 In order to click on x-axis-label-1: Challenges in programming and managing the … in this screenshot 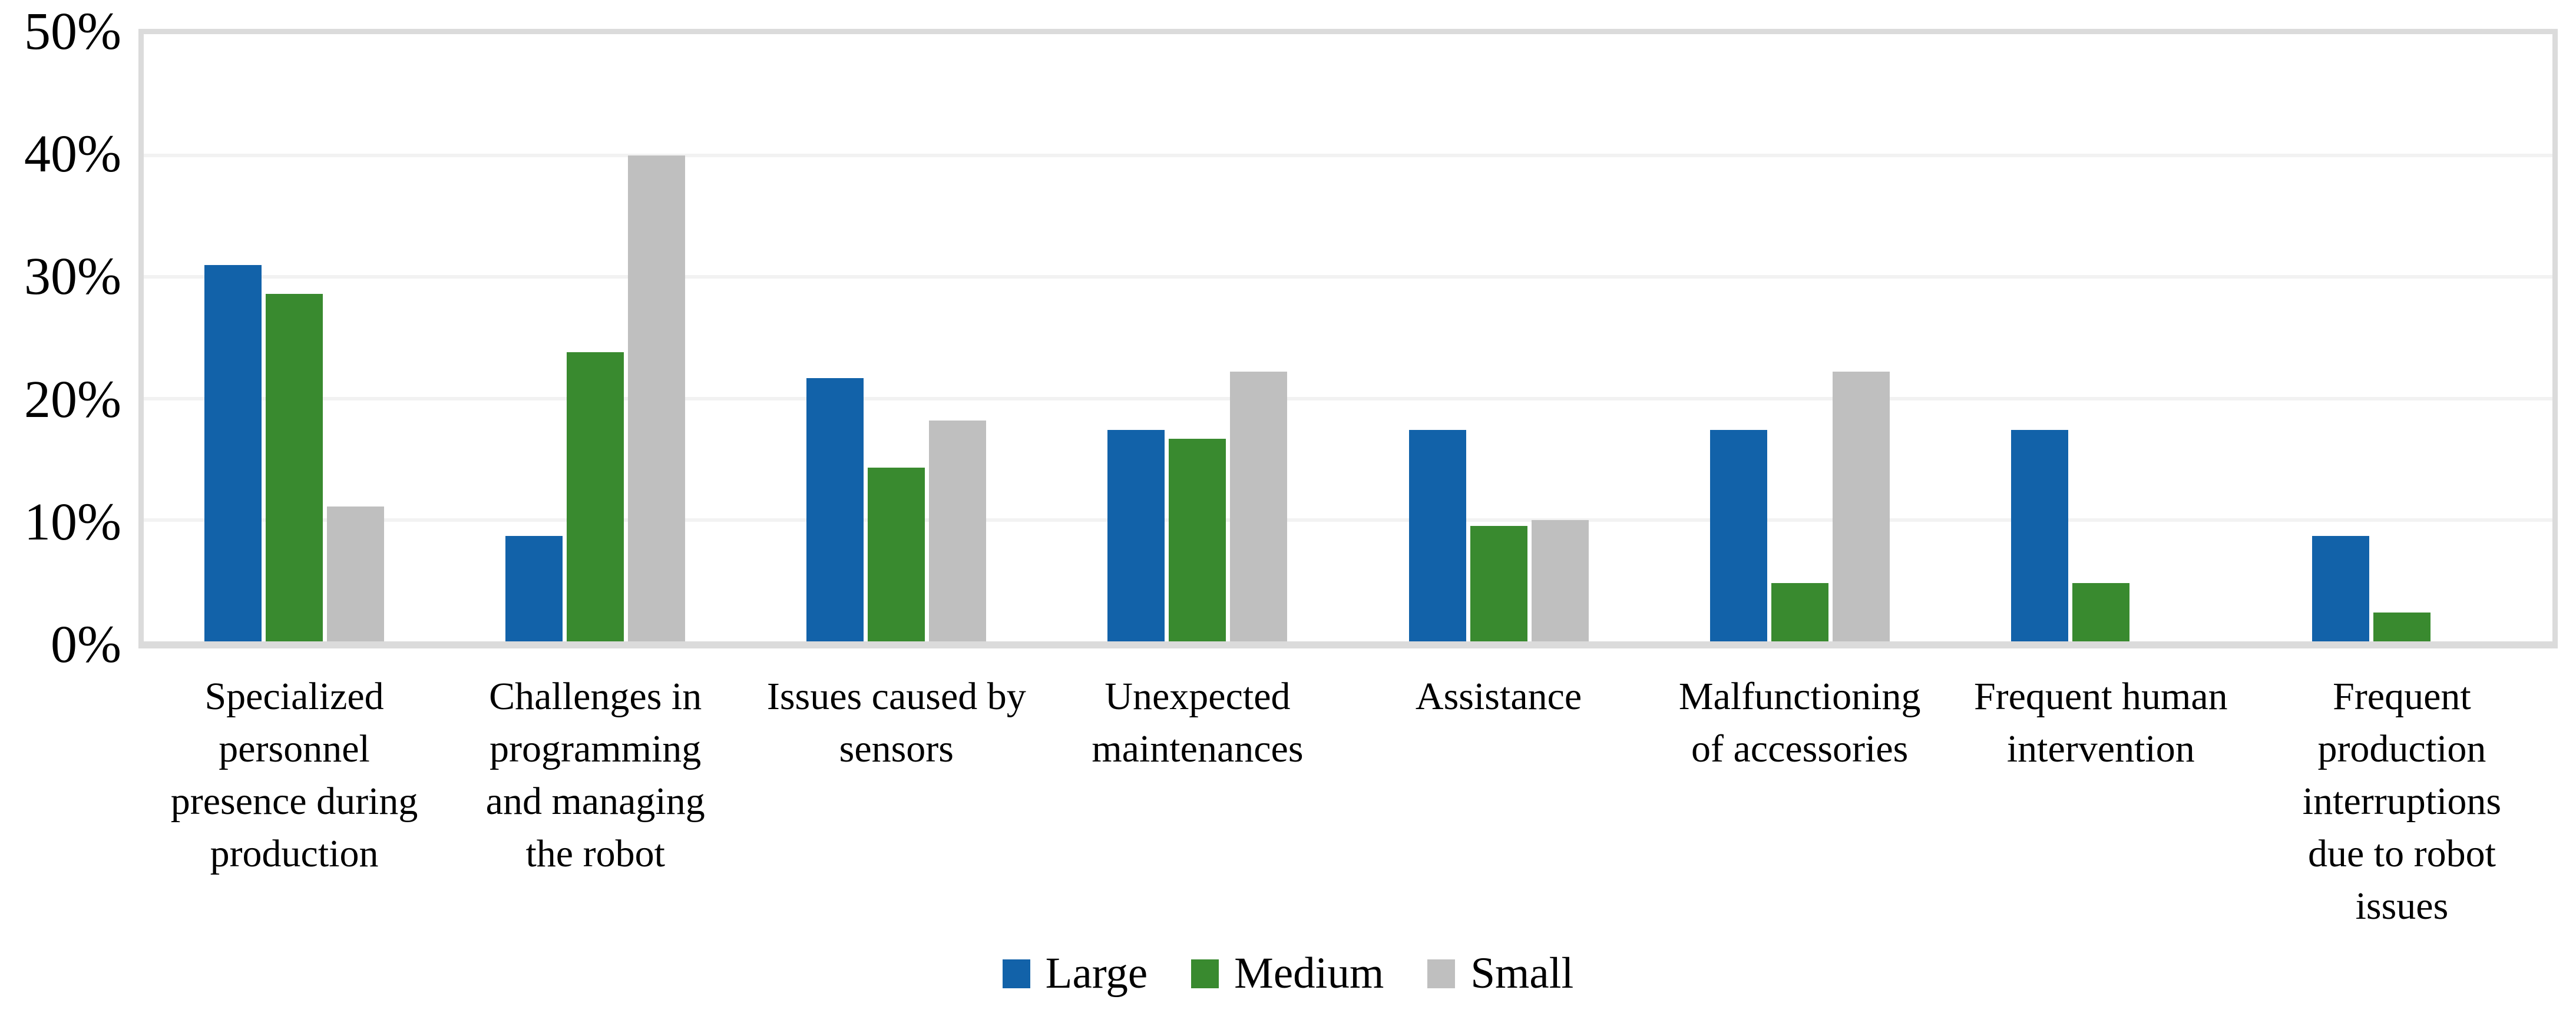, I will do `click(595, 801)`.